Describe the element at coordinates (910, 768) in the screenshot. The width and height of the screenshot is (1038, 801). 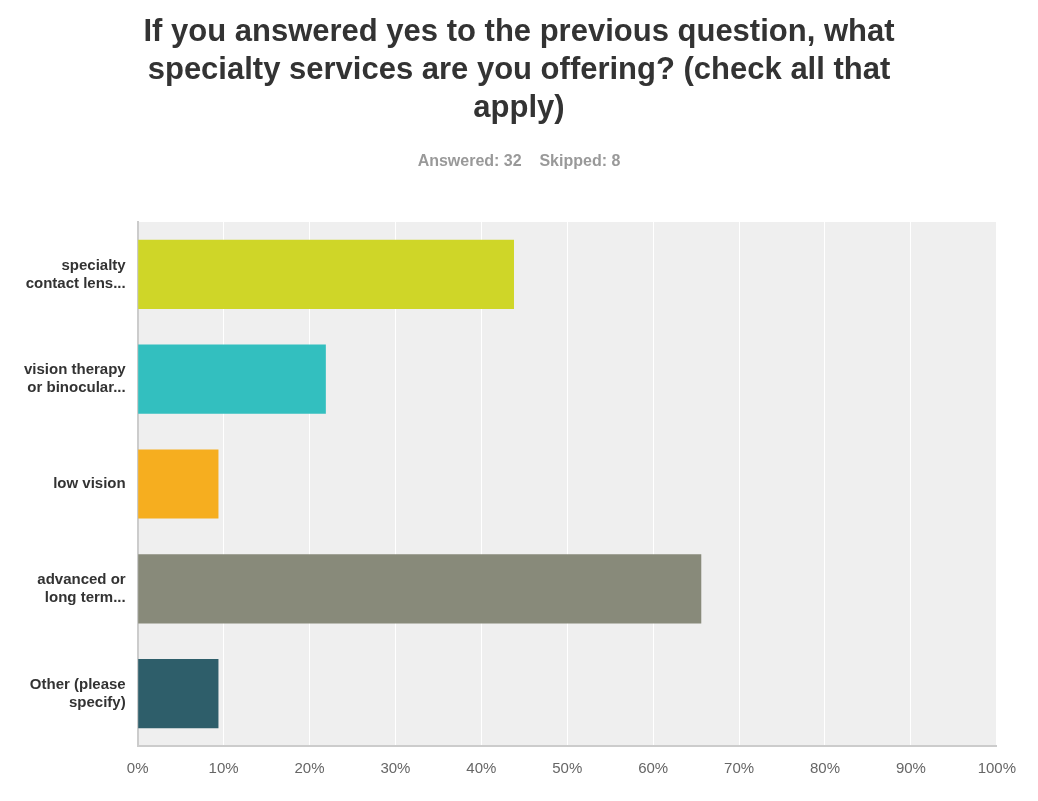
I see `x-tick-label: 90%` at that location.